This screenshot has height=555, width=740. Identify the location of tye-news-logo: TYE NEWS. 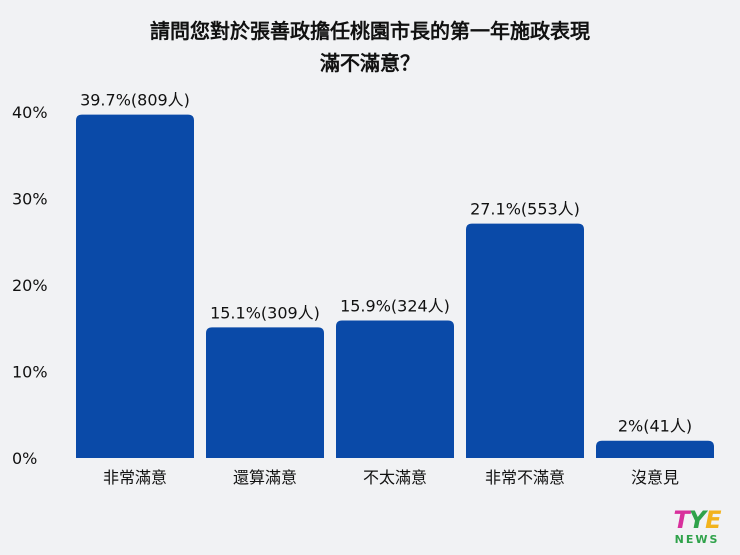
(697, 528).